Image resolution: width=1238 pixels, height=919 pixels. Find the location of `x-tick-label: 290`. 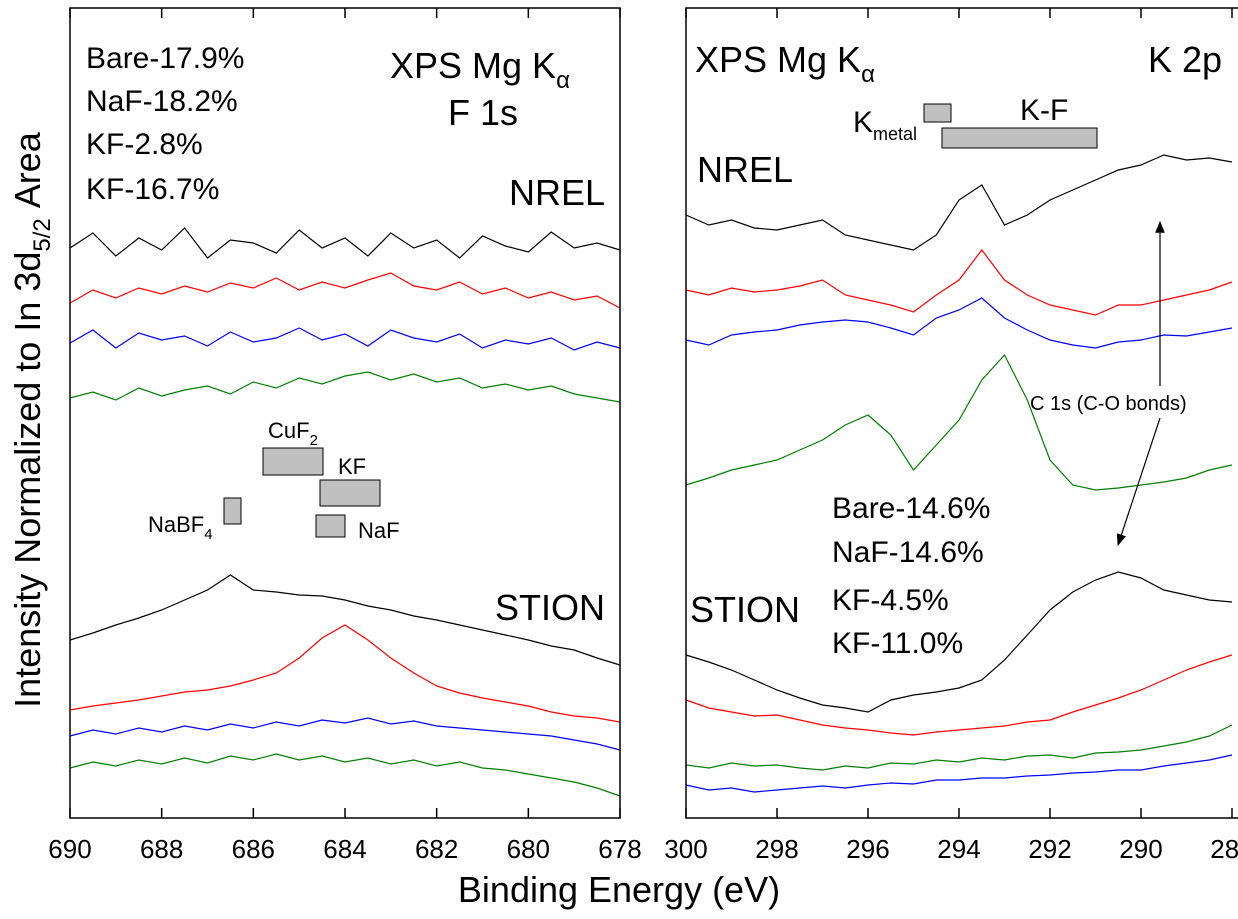

x-tick-label: 290 is located at coordinates (1140, 849).